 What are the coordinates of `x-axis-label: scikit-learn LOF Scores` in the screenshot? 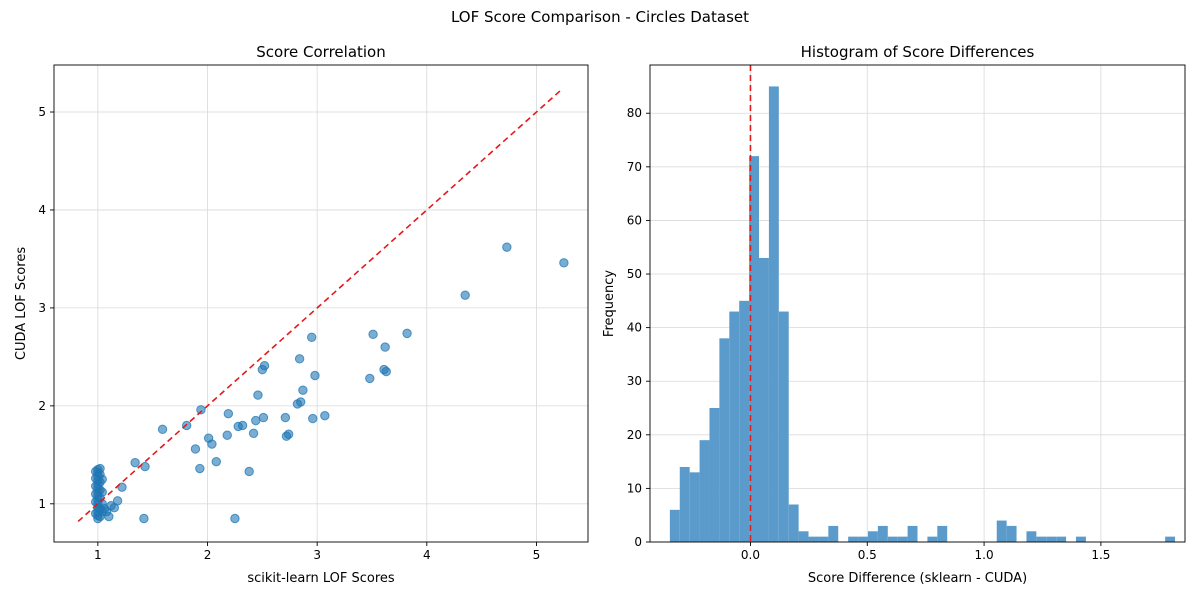 It's located at (321, 578).